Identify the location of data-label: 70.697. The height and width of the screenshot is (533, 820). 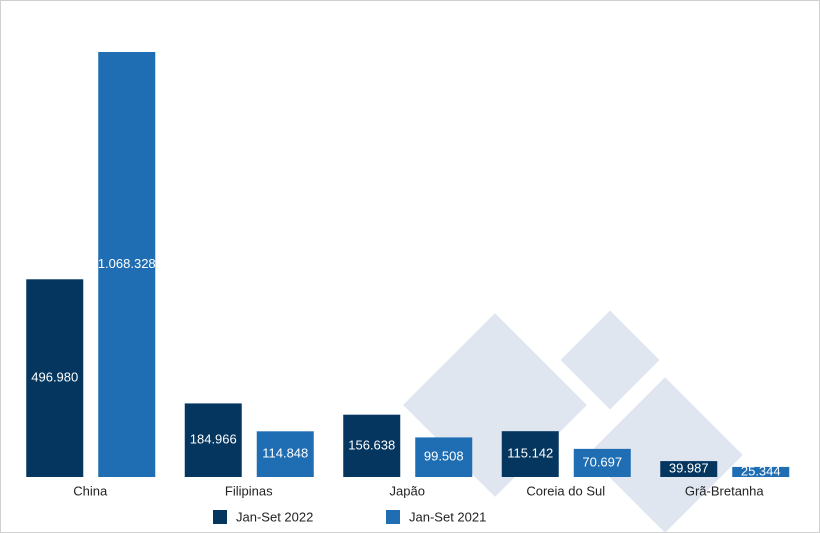
(602, 461).